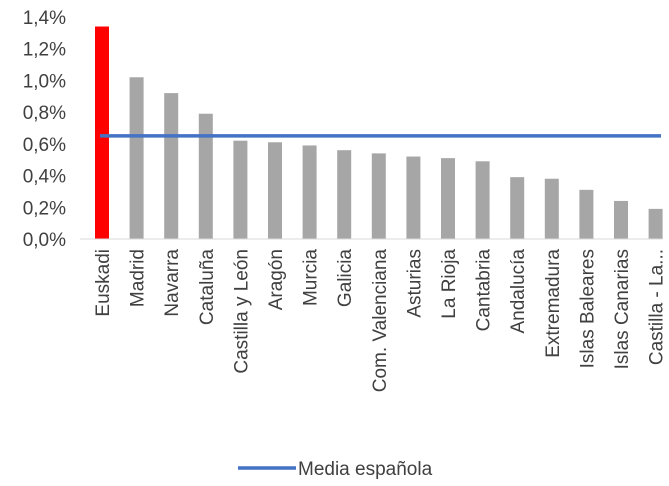  I want to click on y-tick-label: 0,0%, so click(44, 240).